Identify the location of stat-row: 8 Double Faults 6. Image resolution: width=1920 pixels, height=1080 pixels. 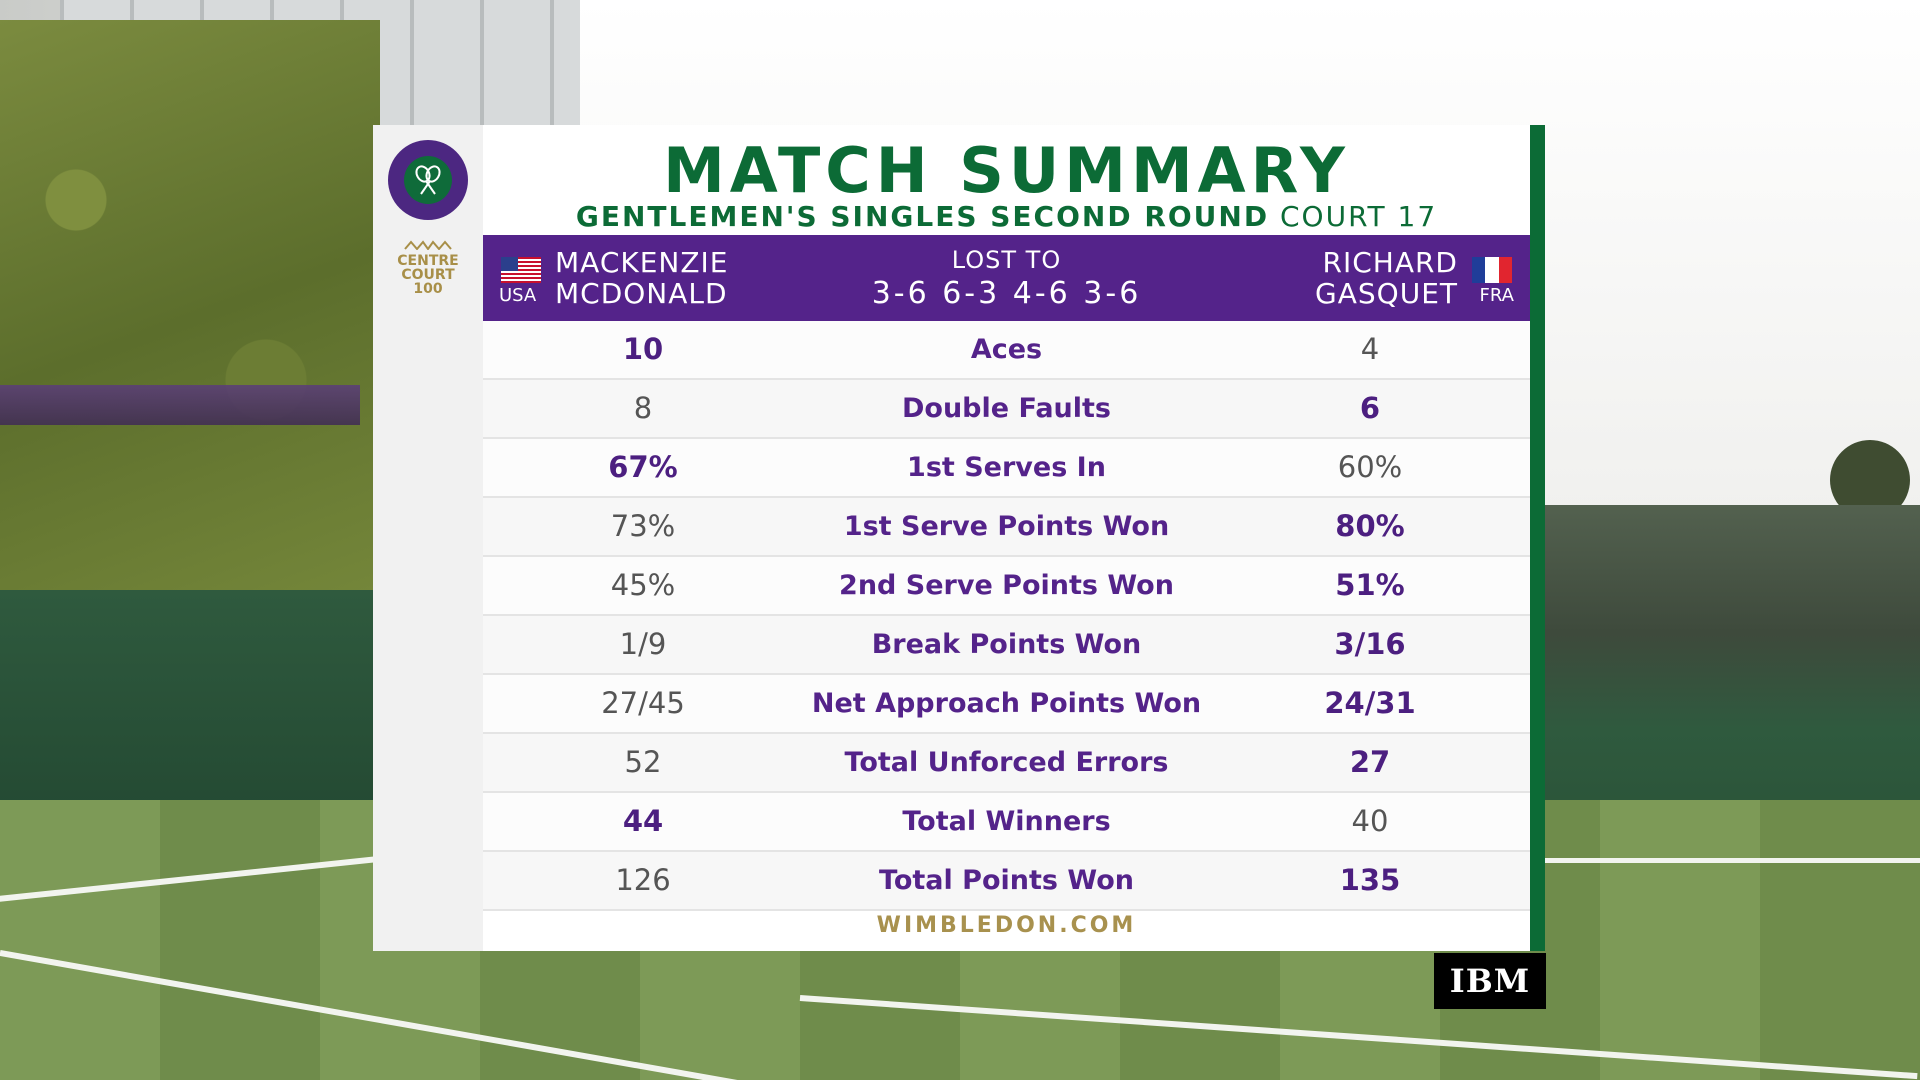
(1006, 409).